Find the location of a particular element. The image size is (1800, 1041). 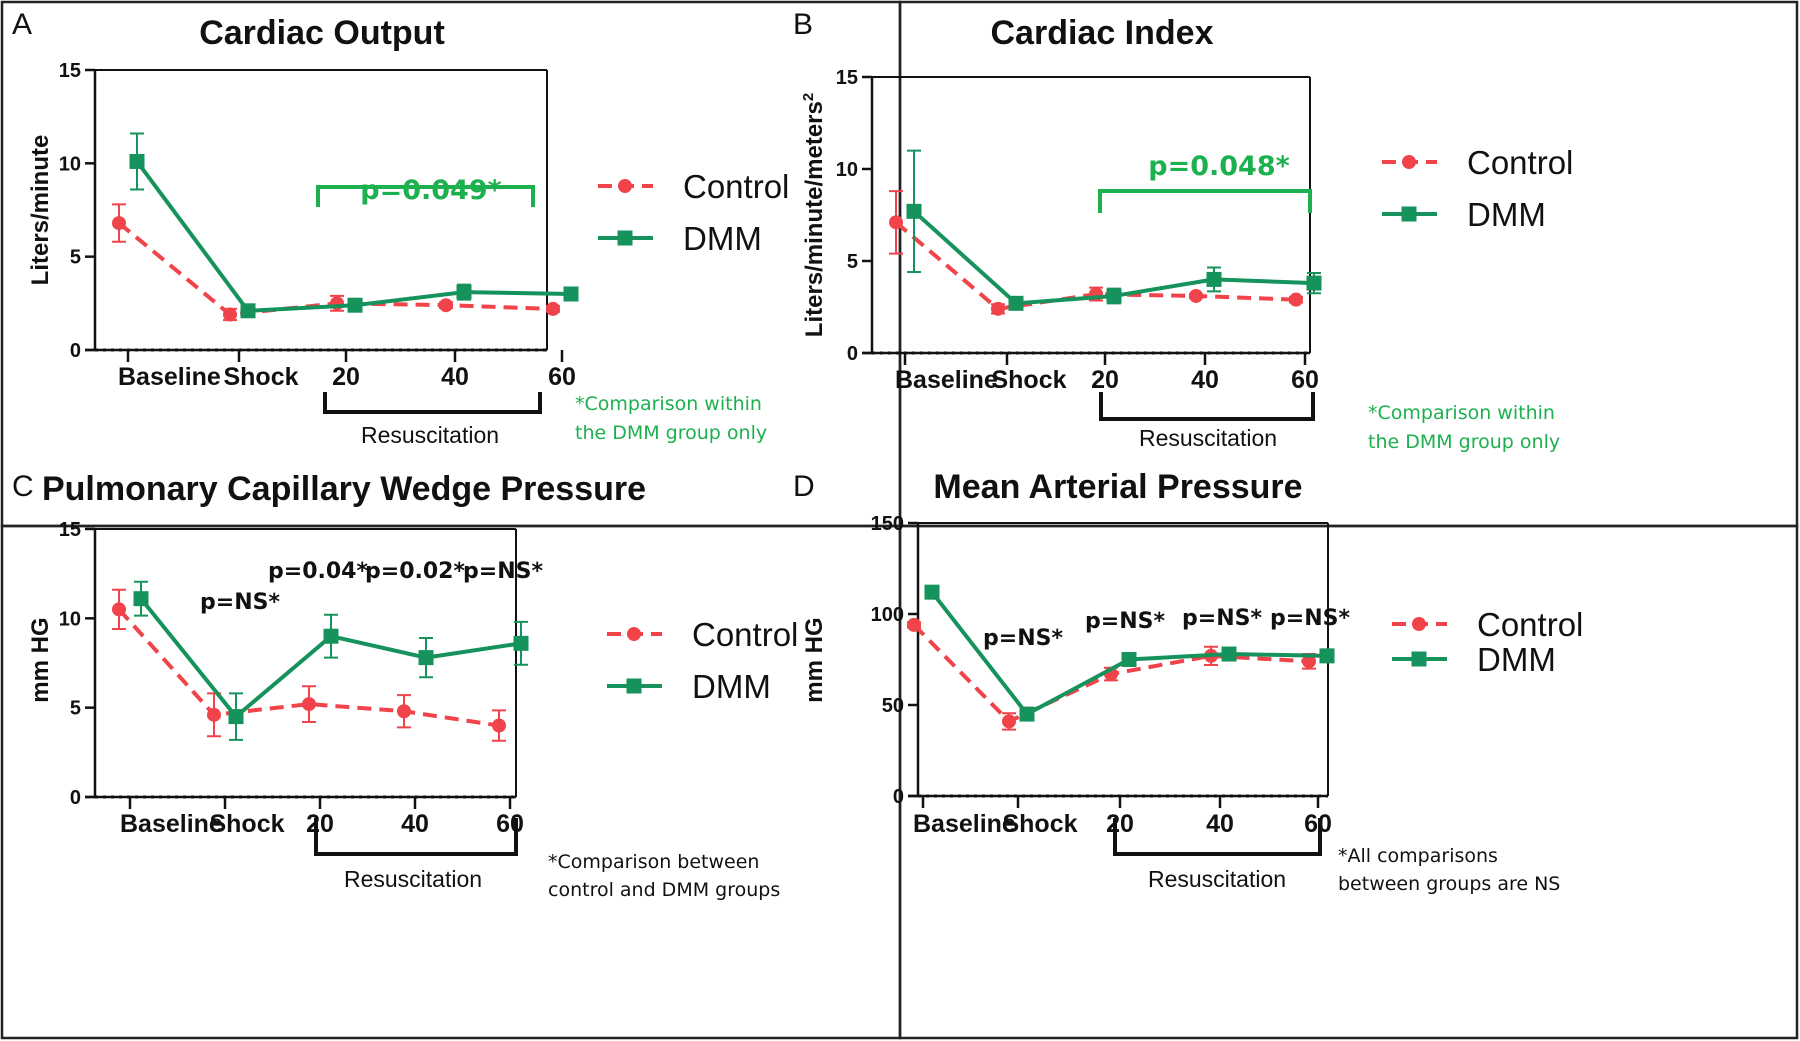

footnote-line: *Comparison within is located at coordinates (1461, 413).